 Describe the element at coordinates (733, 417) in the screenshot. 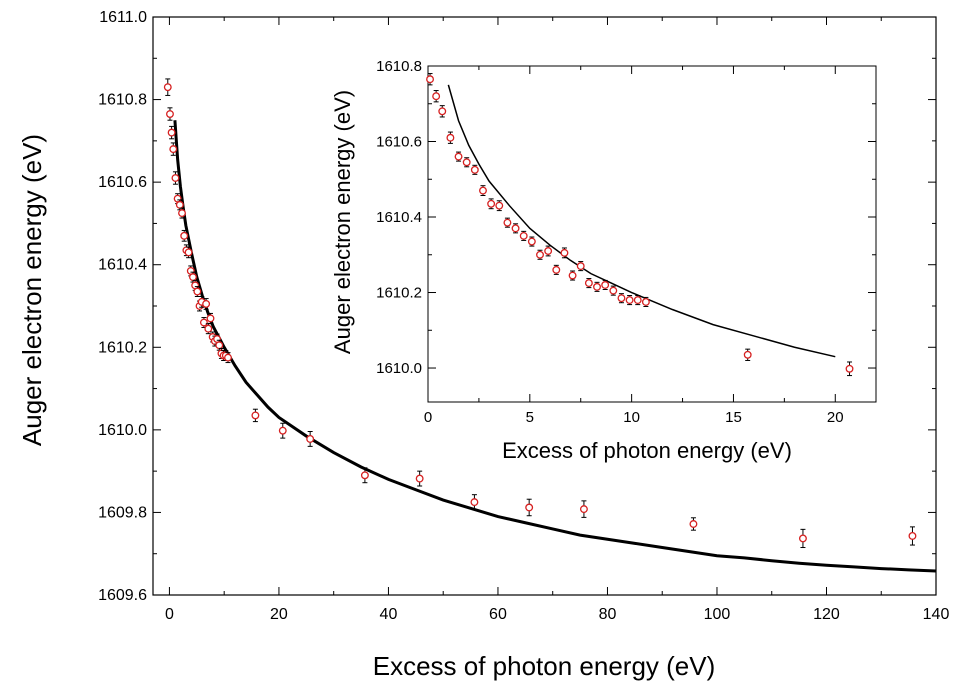

I see `inset-x-tick-label: 15` at that location.